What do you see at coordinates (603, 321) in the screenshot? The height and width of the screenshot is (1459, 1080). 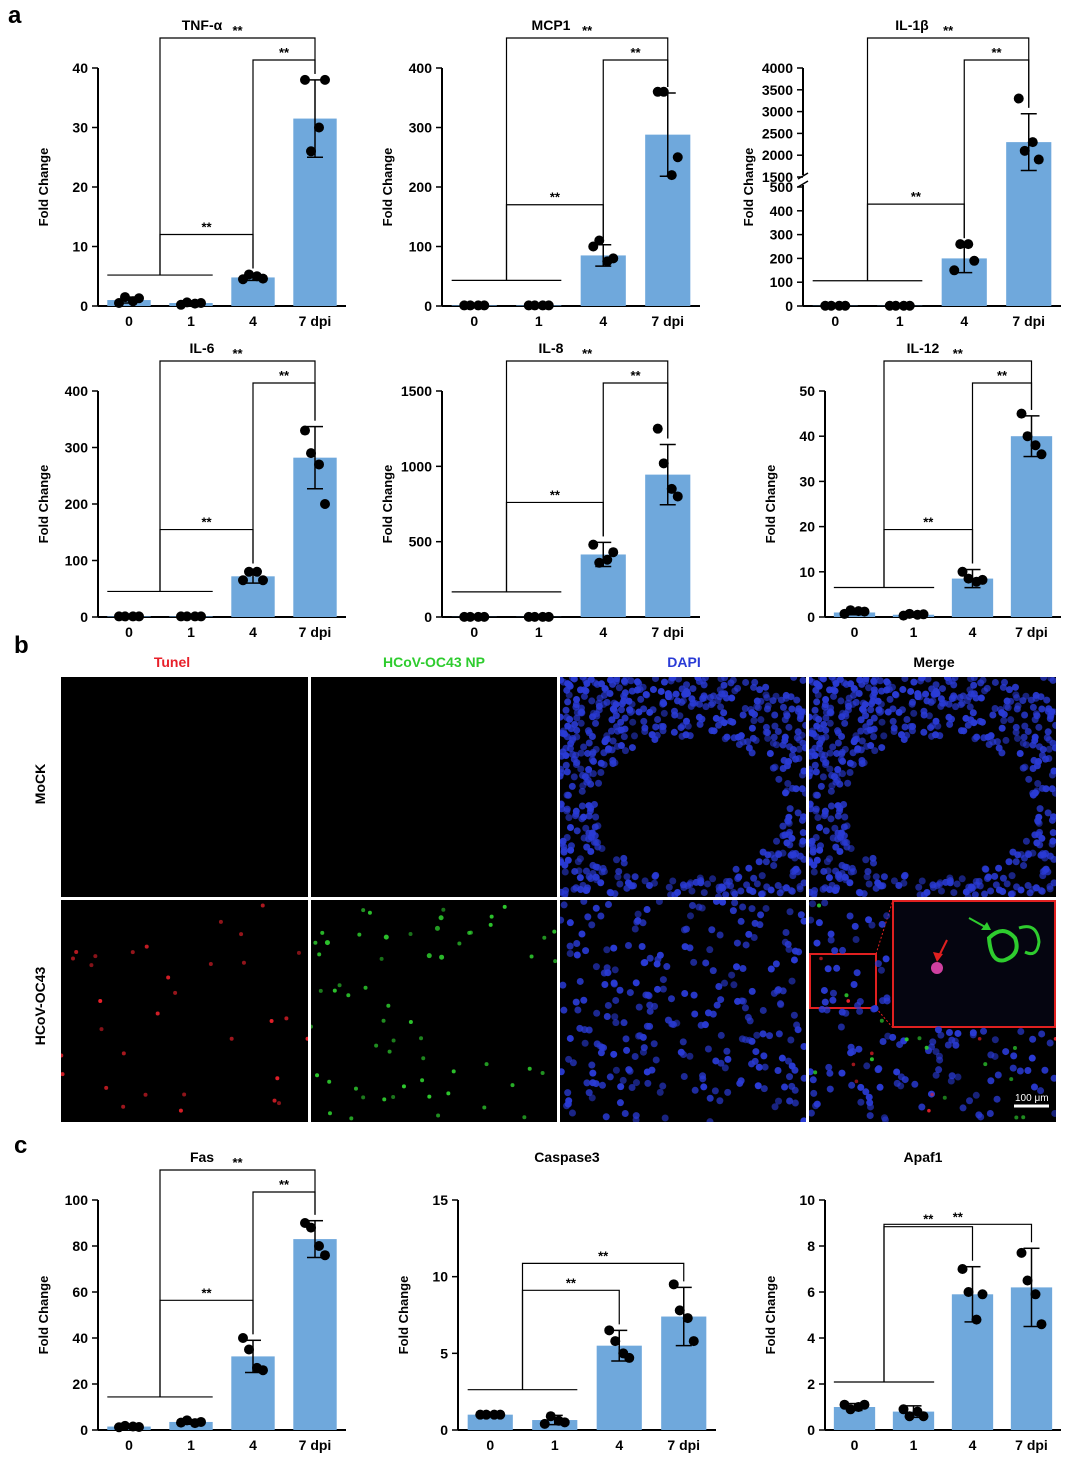 I see `x-tick-label: 4` at bounding box center [603, 321].